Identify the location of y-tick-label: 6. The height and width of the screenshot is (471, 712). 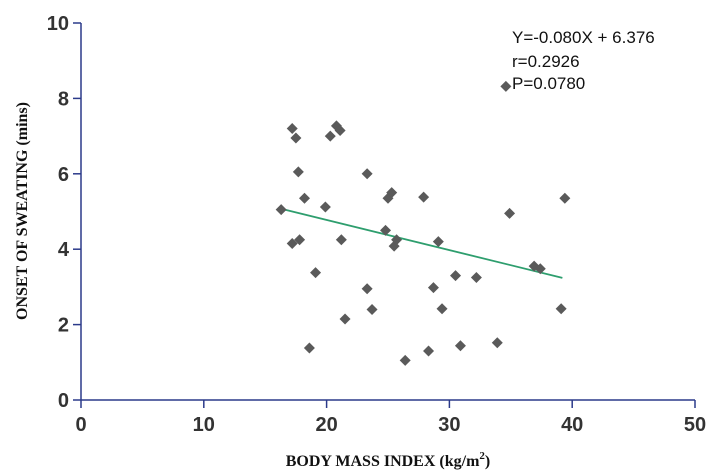
(63, 175).